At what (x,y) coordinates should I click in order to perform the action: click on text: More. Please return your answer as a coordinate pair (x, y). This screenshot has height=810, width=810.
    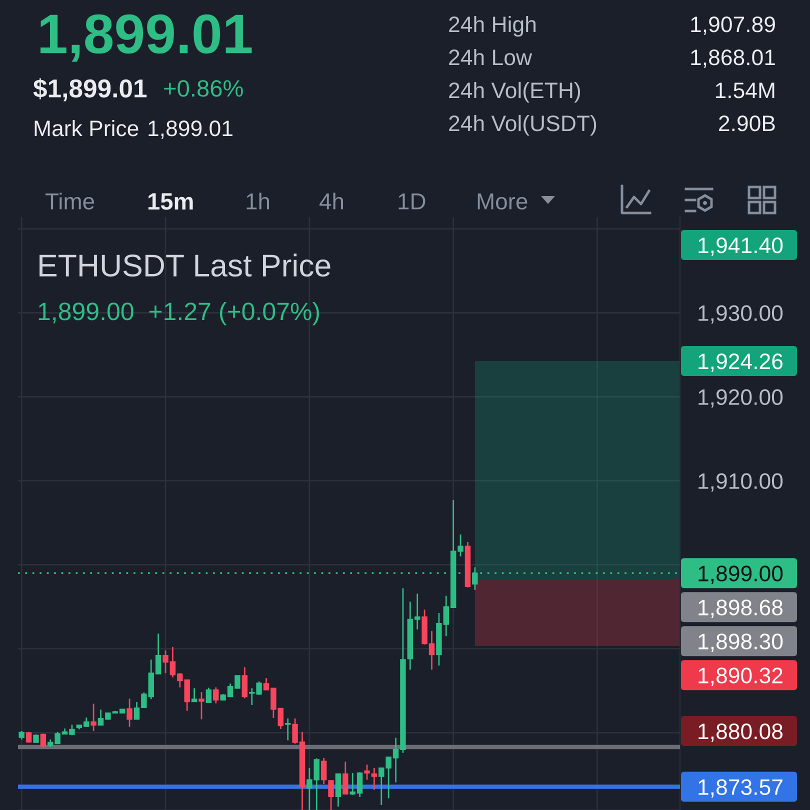
    Looking at the image, I should click on (503, 202).